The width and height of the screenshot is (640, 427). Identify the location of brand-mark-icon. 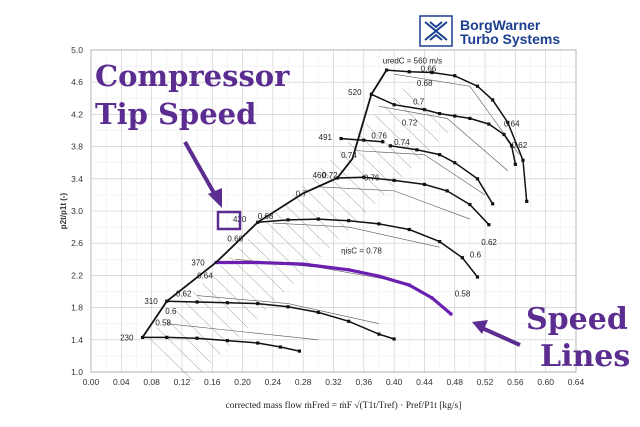
(436, 31).